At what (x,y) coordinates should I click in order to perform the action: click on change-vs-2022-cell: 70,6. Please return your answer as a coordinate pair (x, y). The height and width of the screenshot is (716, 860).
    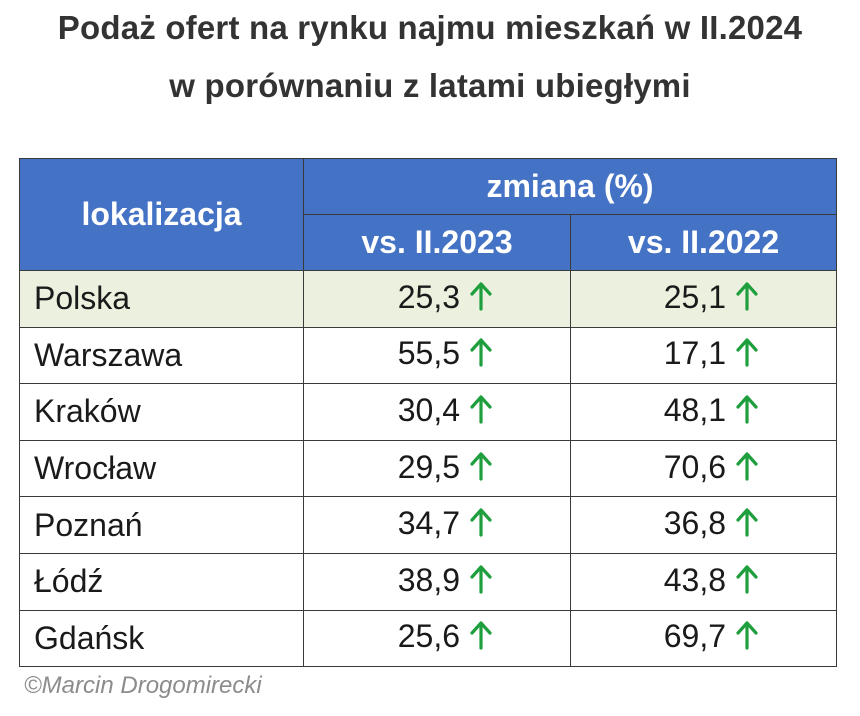
    Looking at the image, I should click on (703, 468).